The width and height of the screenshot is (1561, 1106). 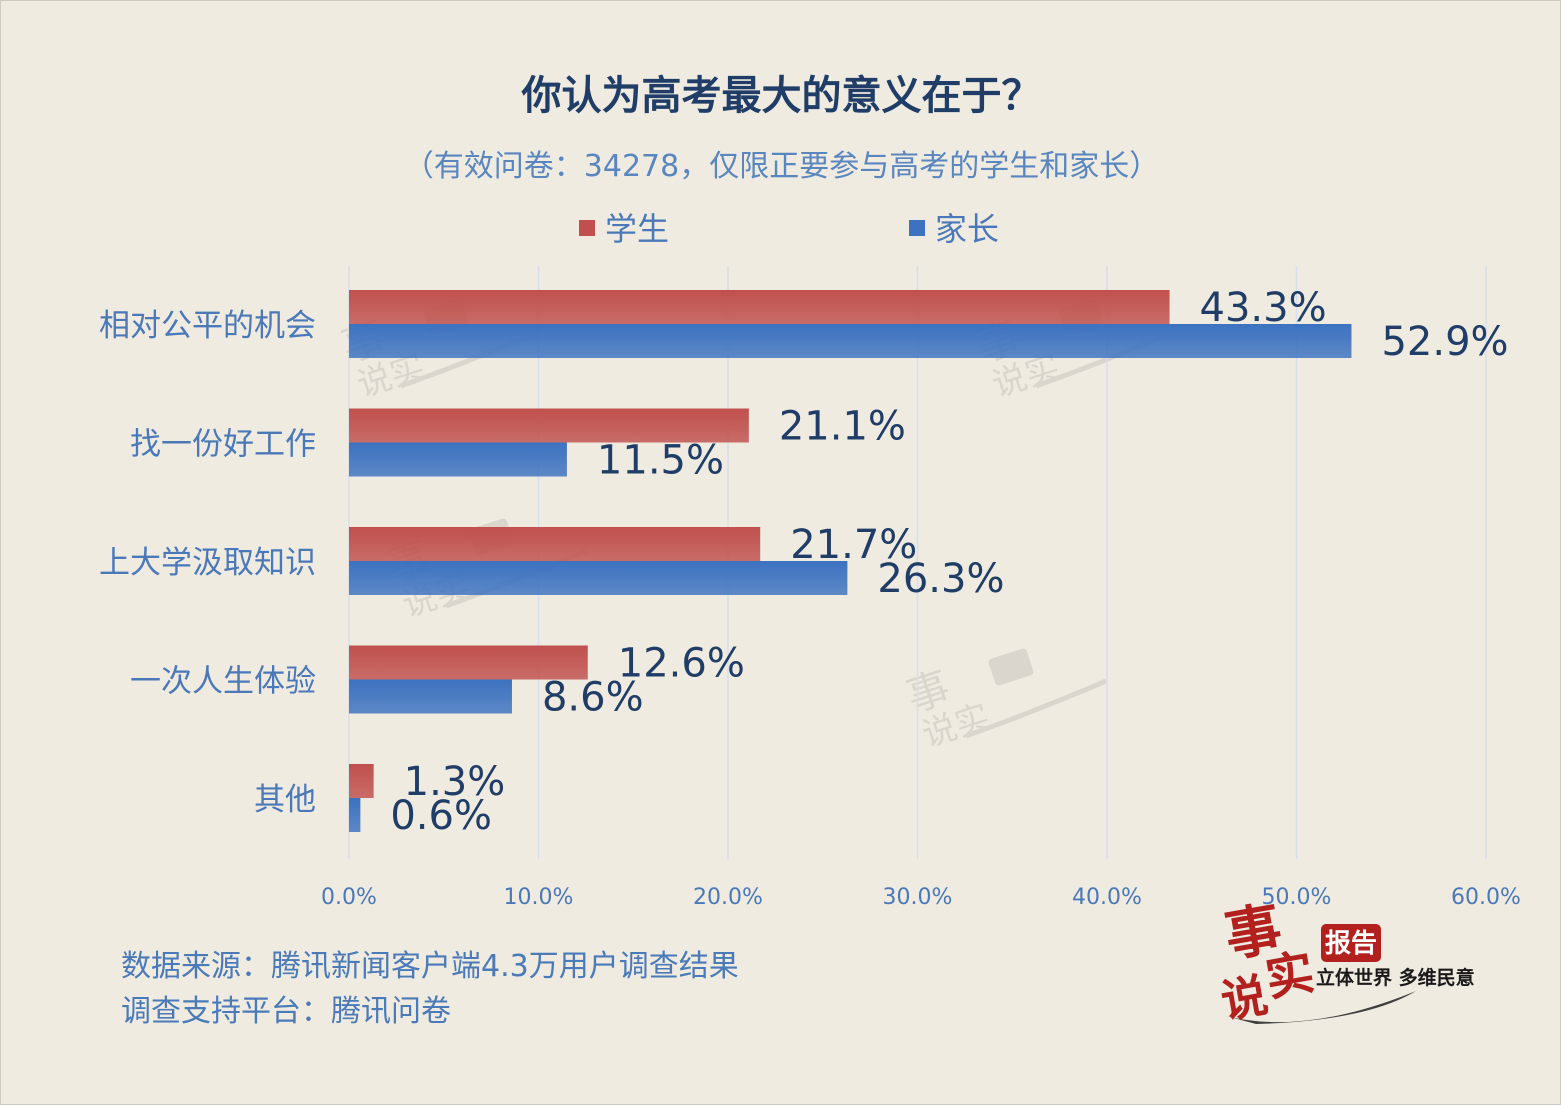 I want to click on legend-swatch-parents, so click(x=917, y=228).